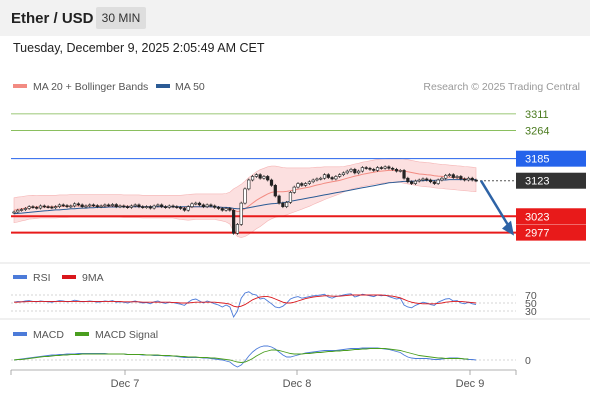 This screenshot has height=400, width=590. I want to click on price-tag-label-2977: 2977, so click(537, 234).